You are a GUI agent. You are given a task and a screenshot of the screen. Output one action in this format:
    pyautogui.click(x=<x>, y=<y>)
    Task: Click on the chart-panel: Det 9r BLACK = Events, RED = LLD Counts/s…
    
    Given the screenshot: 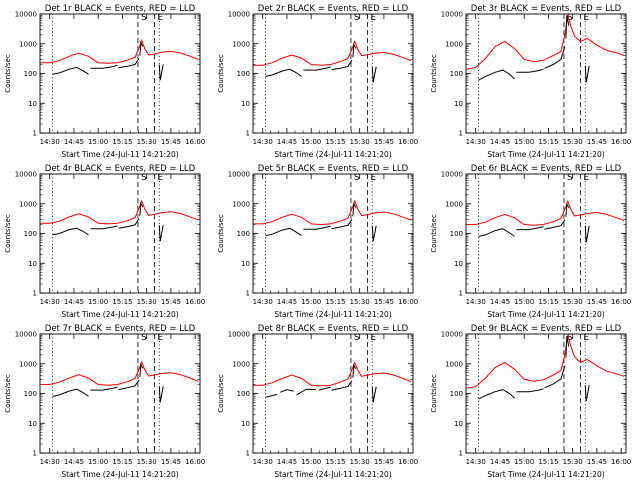 What is the action you would take?
    pyautogui.click(x=532, y=400)
    